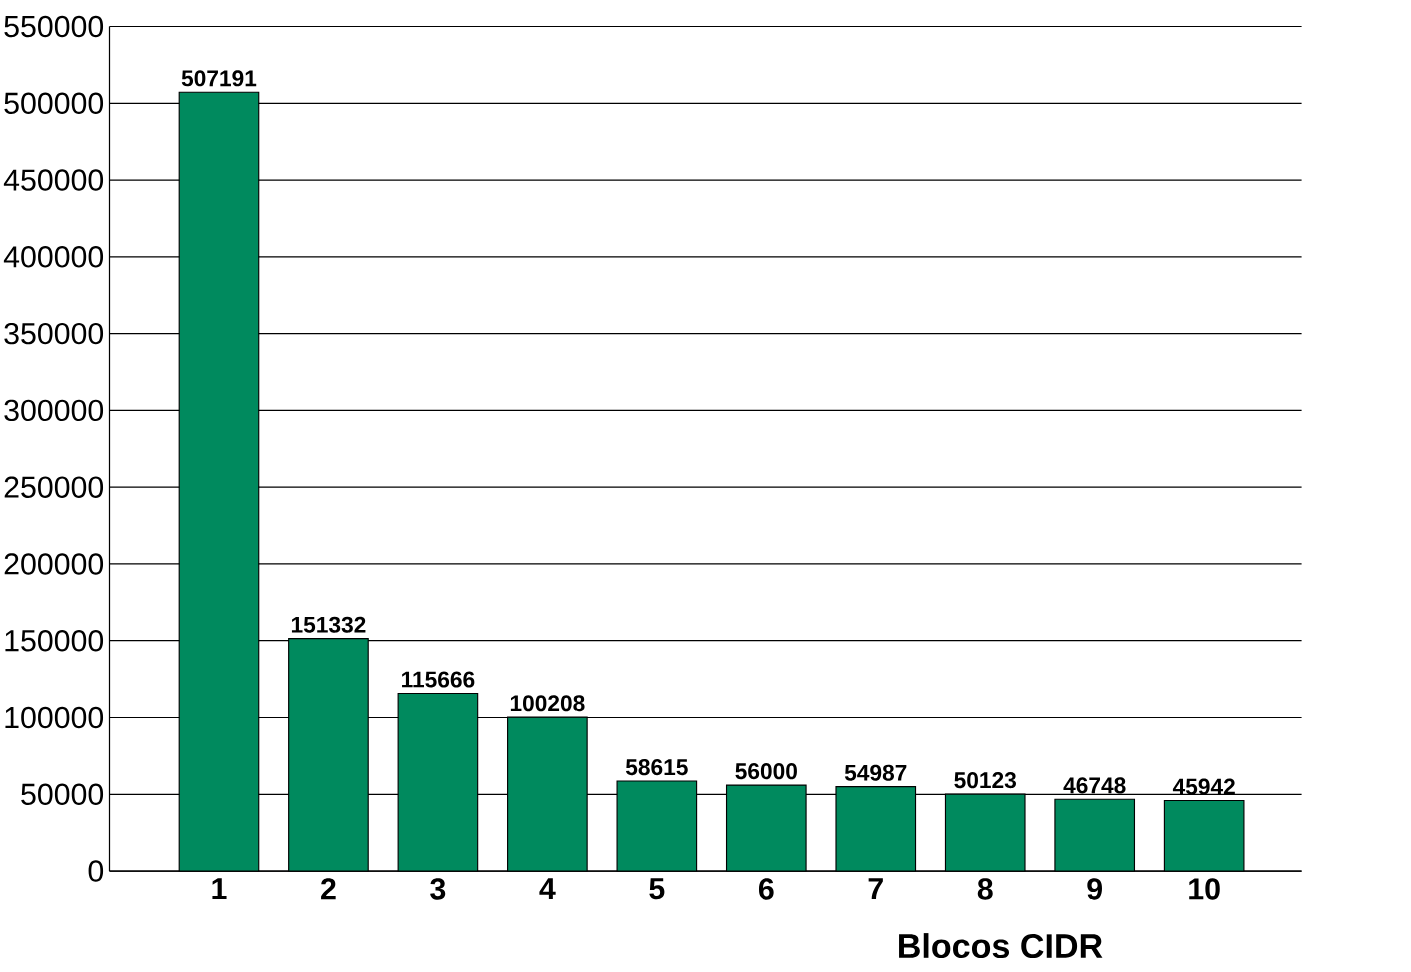  I want to click on x-axis-title: Blocos CIDR, so click(1001, 945).